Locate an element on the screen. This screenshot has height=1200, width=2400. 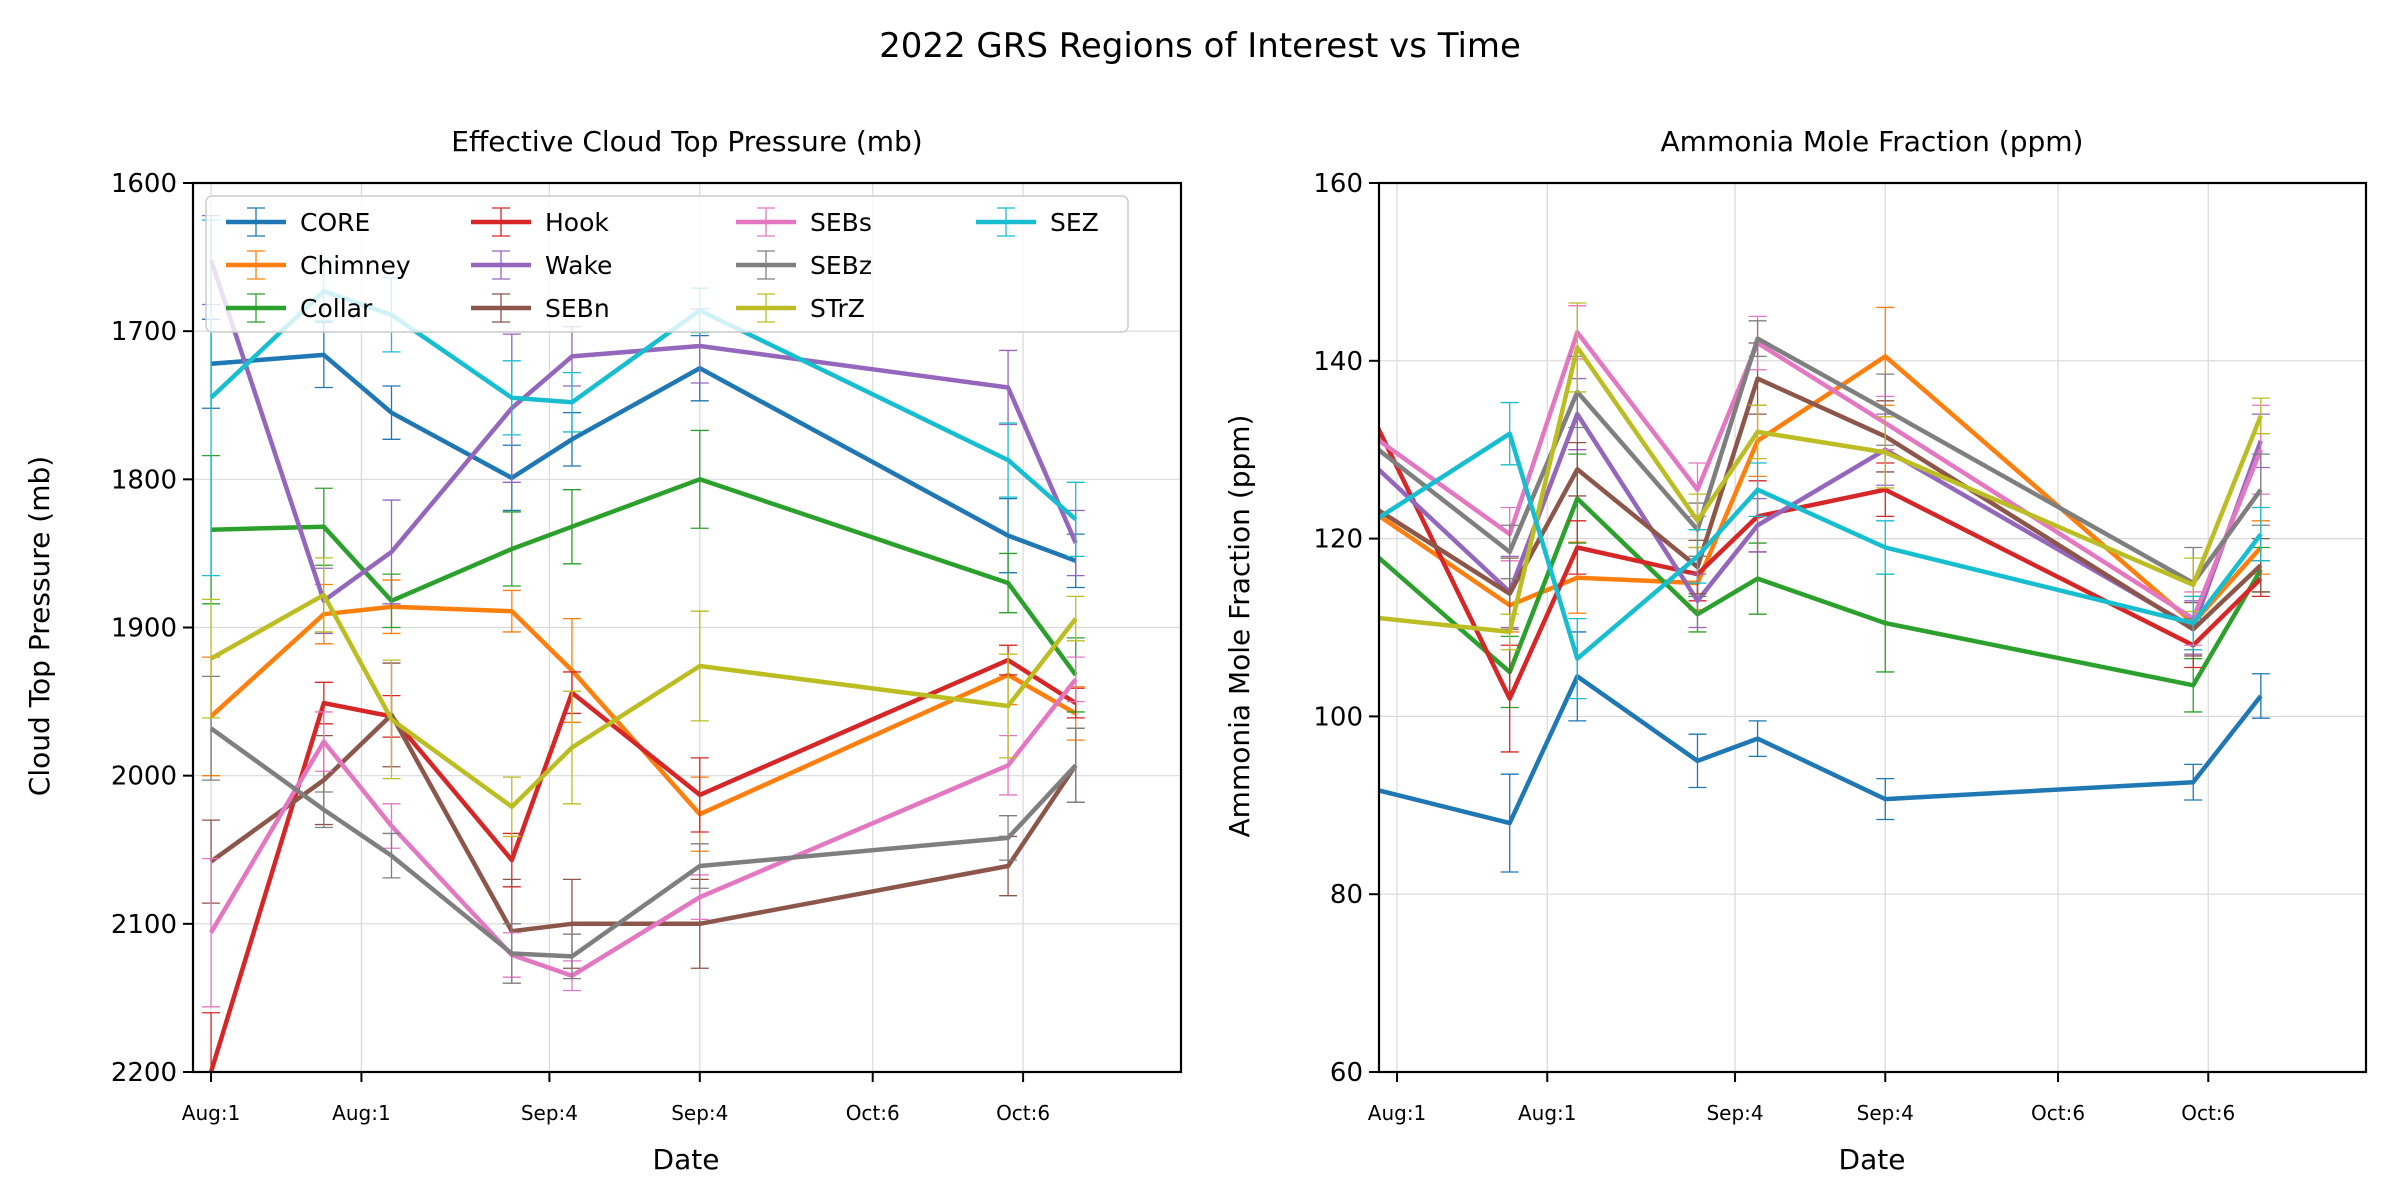
y-tick-label: 80 is located at coordinates (1346, 895).